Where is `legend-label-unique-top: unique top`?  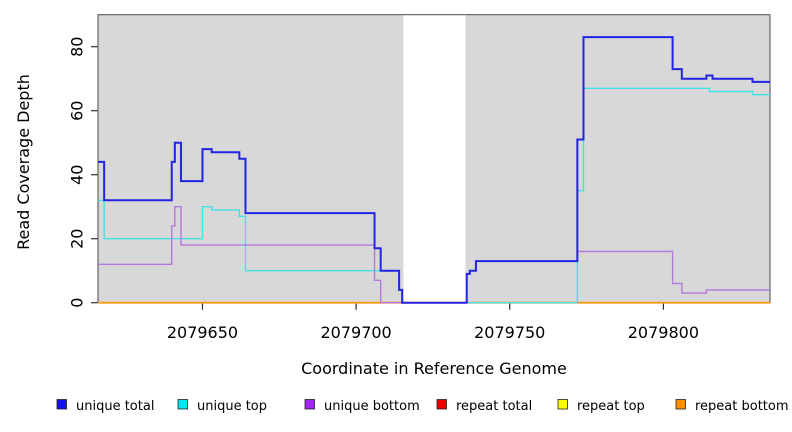
legend-label-unique-top: unique top is located at coordinates (232, 406).